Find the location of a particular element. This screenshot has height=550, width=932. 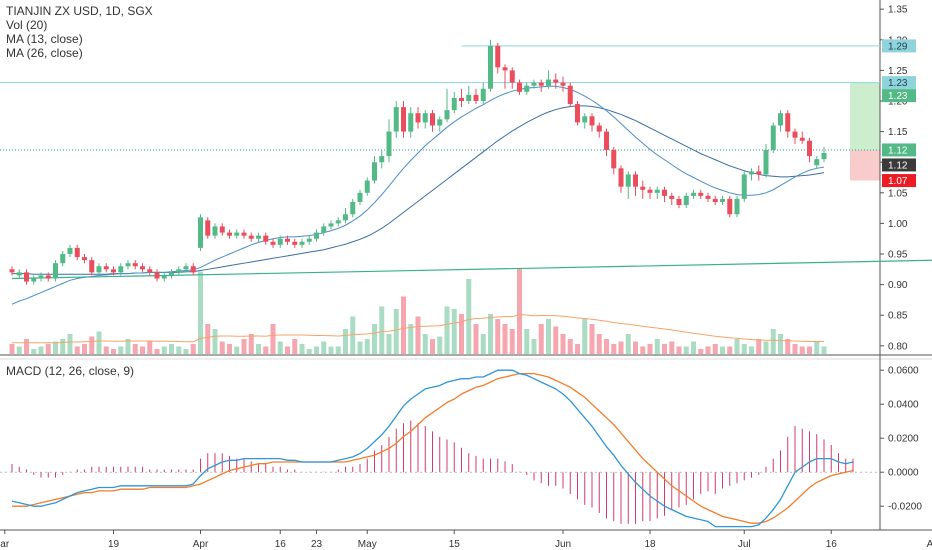

price-tick-label: 0.80 is located at coordinates (898, 346).